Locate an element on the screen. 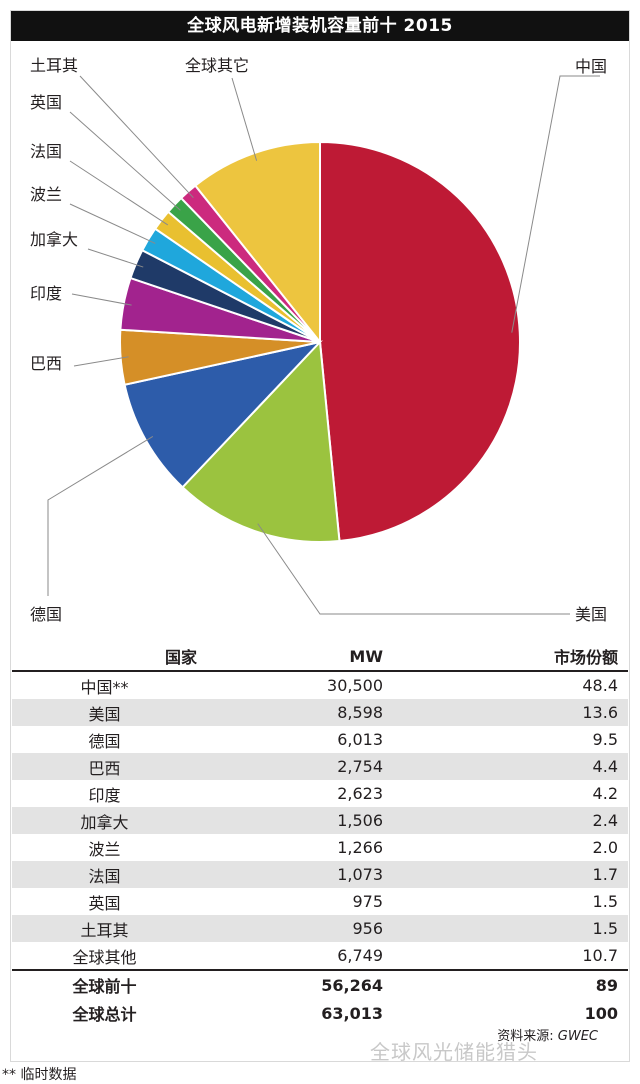 Image resolution: width=640 pixels, height=1084 pixels. slice-label: 印度 is located at coordinates (46, 293).